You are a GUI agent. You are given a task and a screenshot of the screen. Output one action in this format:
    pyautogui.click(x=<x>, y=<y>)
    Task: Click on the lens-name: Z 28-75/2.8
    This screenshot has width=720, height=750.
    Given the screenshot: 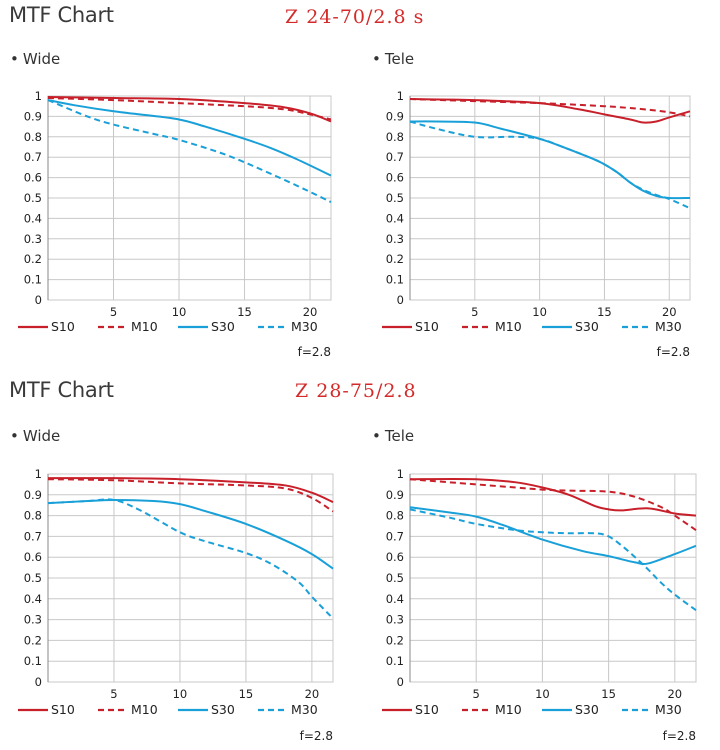 What is the action you would take?
    pyautogui.click(x=356, y=391)
    